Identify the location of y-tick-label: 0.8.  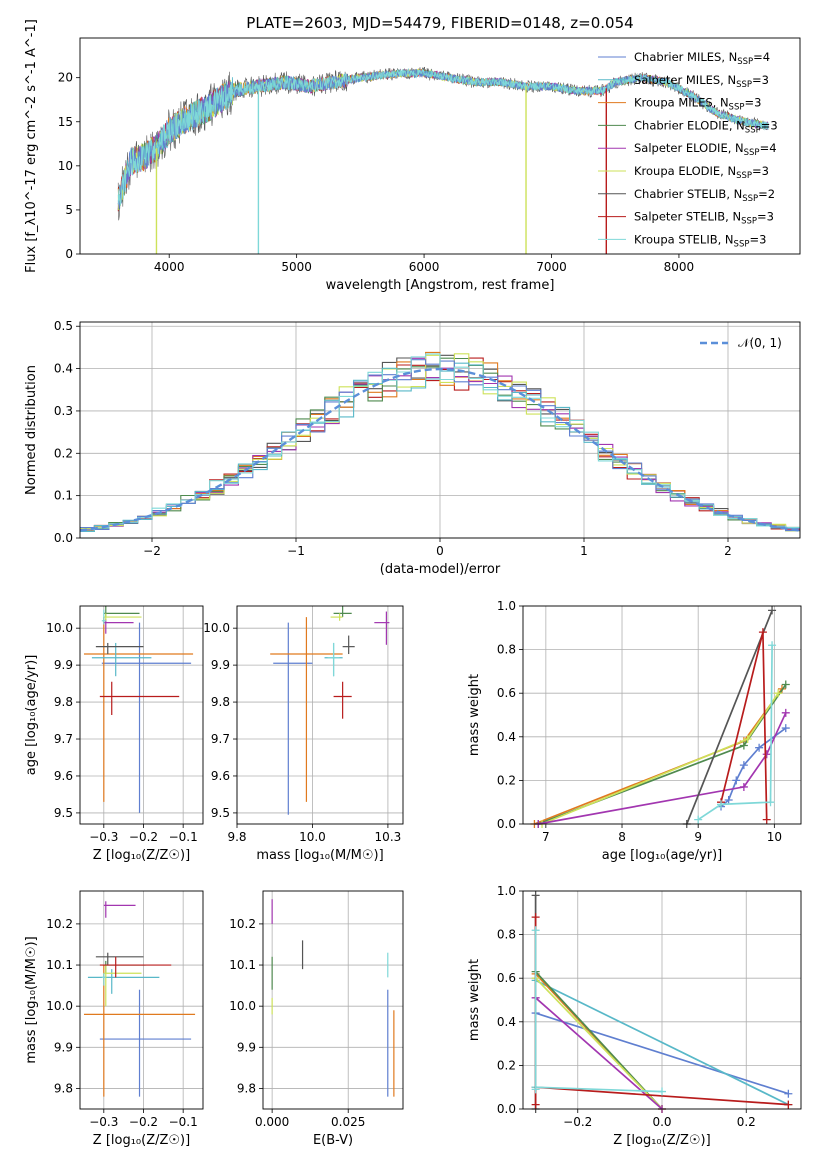
(506, 650).